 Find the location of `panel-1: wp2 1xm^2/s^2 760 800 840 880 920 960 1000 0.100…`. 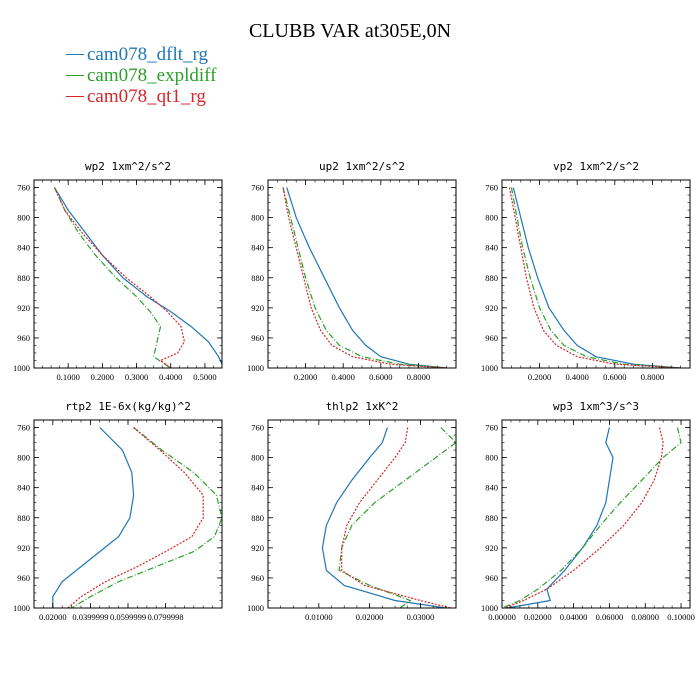

panel-1: wp2 1xm^2/s^2 760 800 840 880 920 960 1000 0.100… is located at coordinates (118, 271).